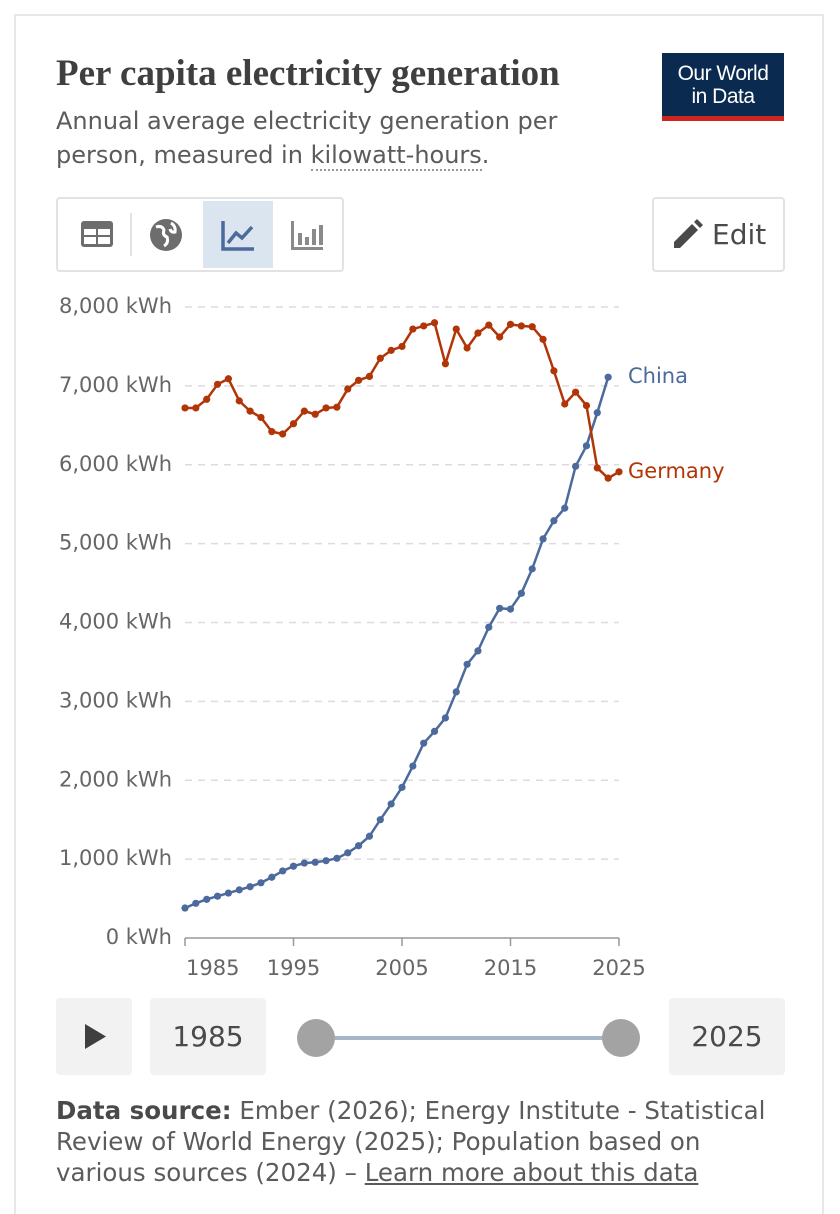  I want to click on y-tick-label: 8,000 kWh, so click(115, 306).